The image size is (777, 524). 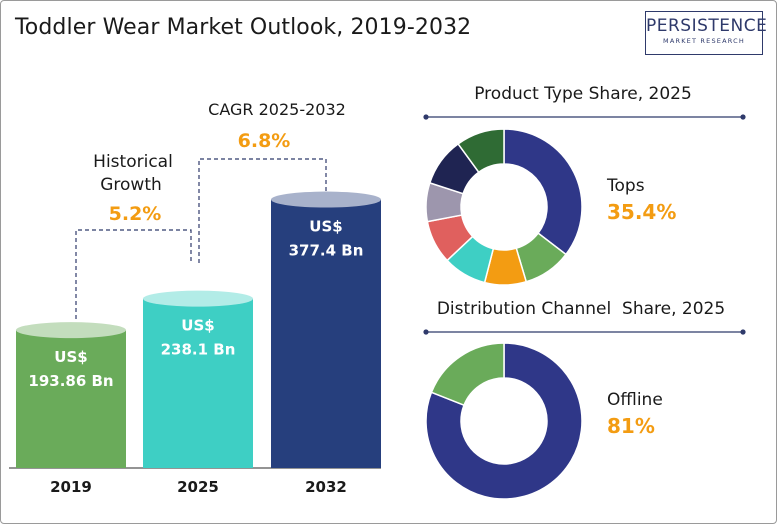 I want to click on product-type-title: Product Type Share, 2025, so click(x=583, y=94).